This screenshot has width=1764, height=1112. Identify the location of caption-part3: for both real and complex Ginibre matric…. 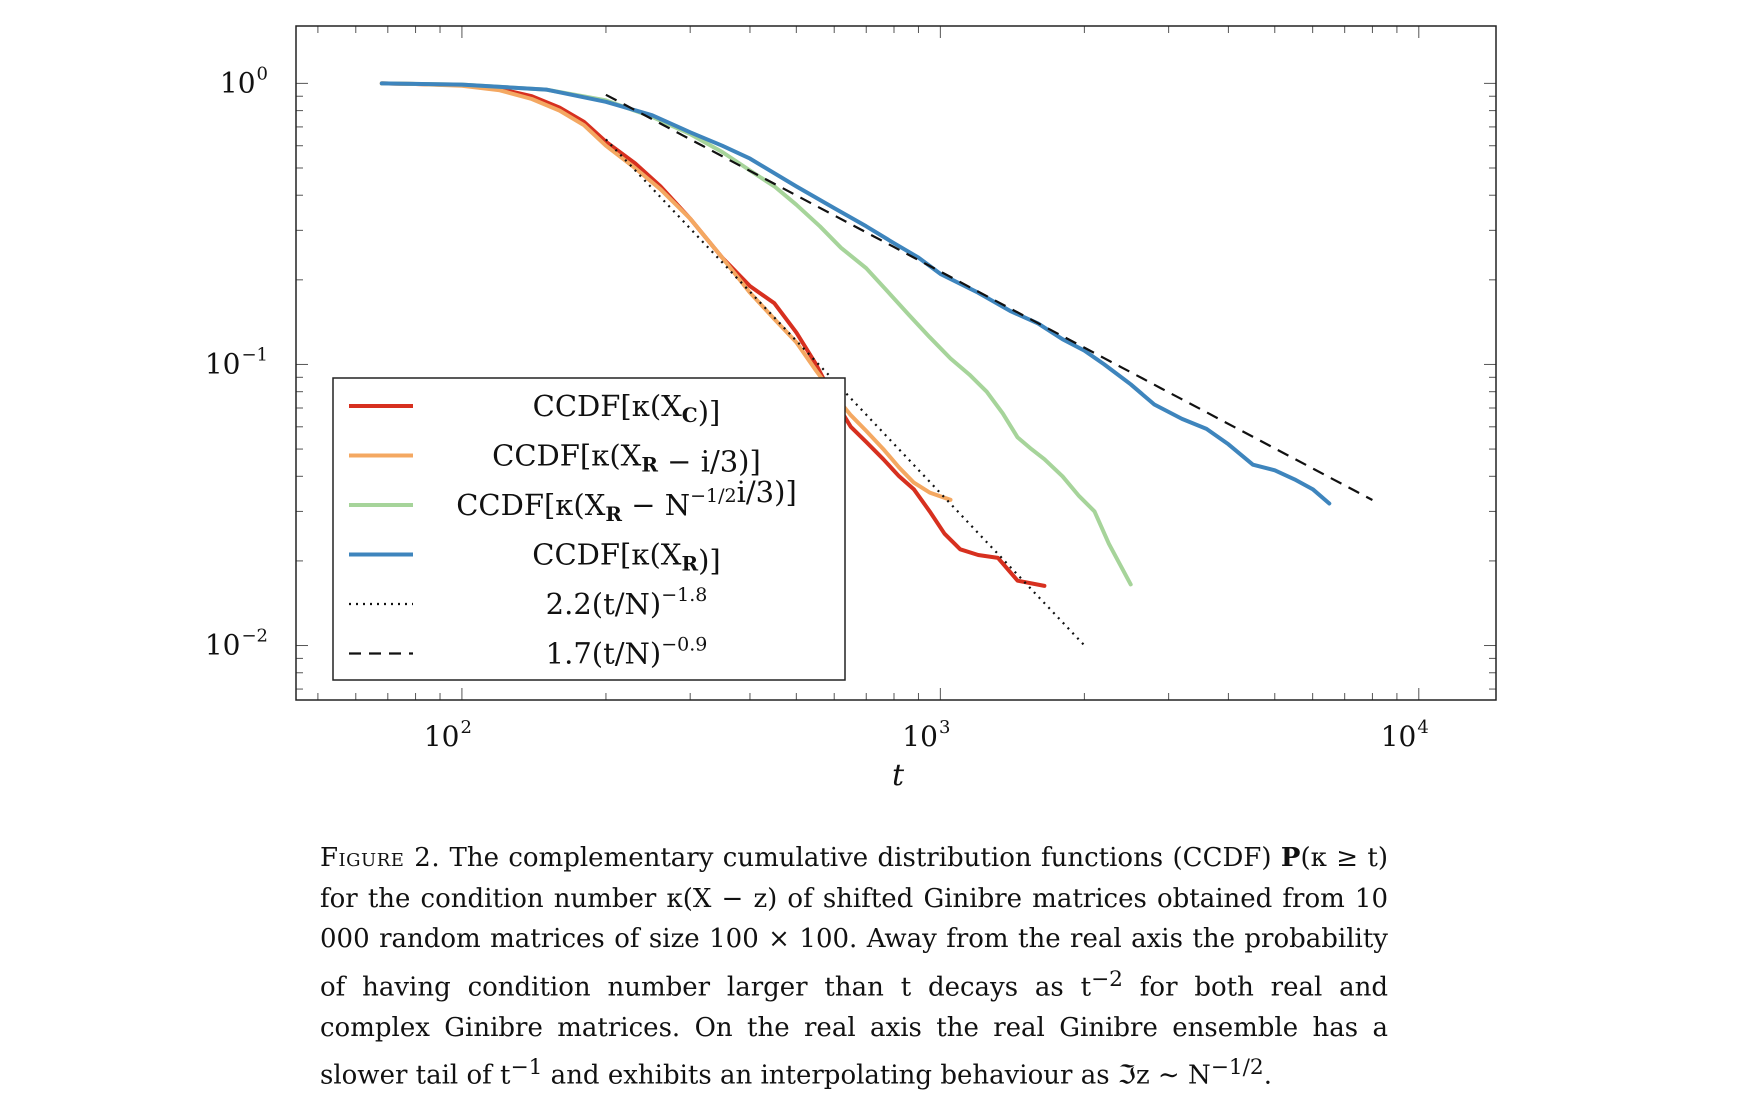
(854, 1031).